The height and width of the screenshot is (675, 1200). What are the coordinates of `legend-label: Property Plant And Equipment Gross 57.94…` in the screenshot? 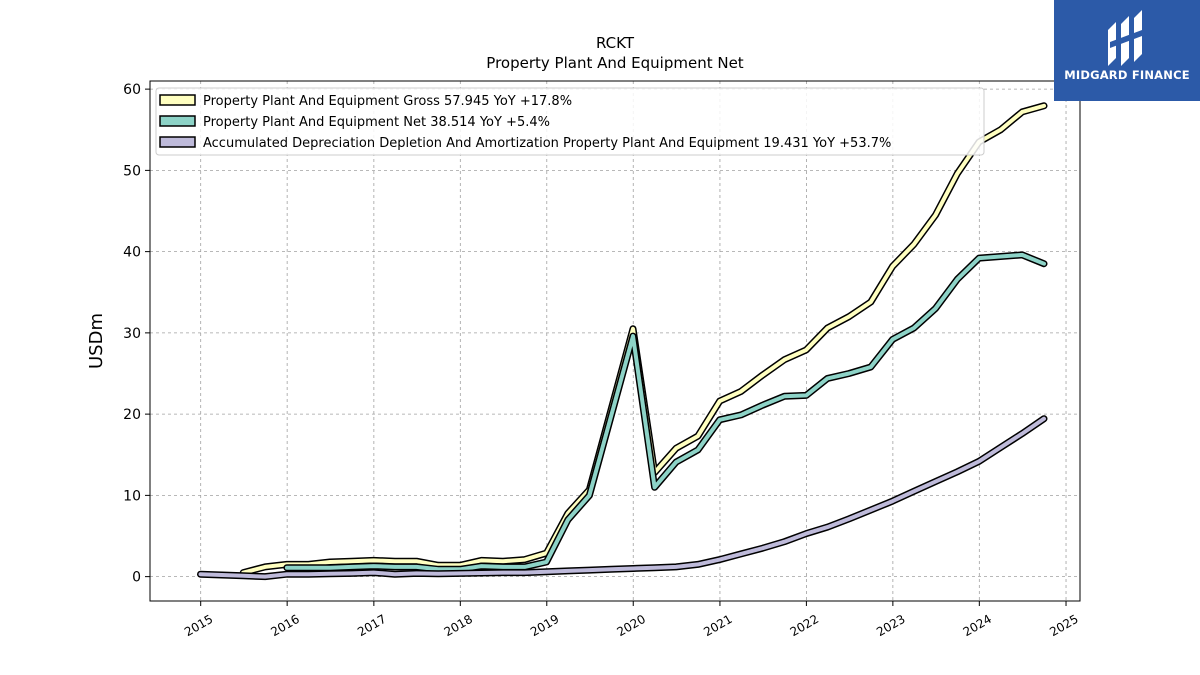 It's located at (387, 101).